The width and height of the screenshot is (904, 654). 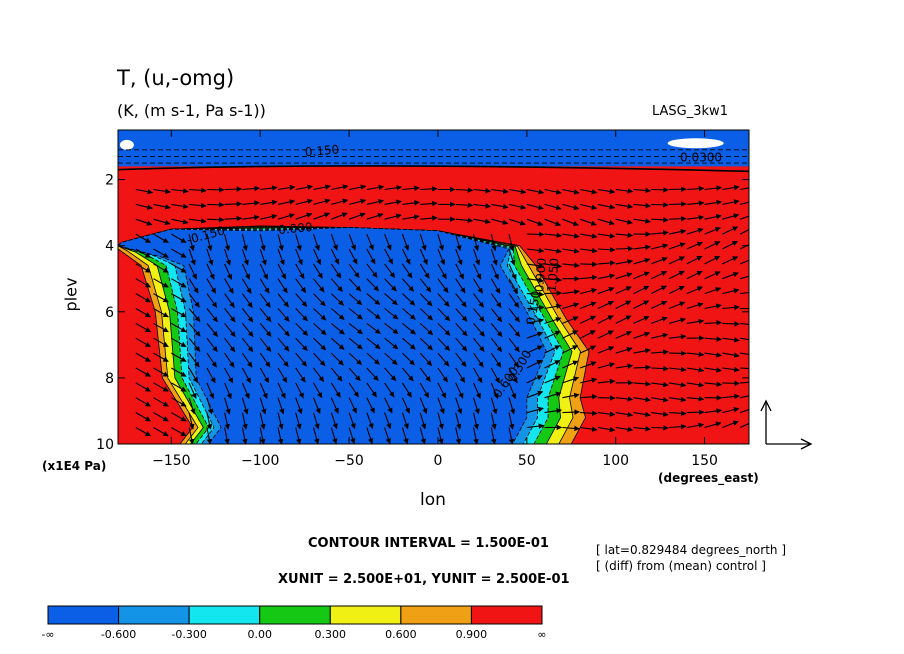 What do you see at coordinates (295, 615) in the screenshot?
I see `colorbar-swatch` at bounding box center [295, 615].